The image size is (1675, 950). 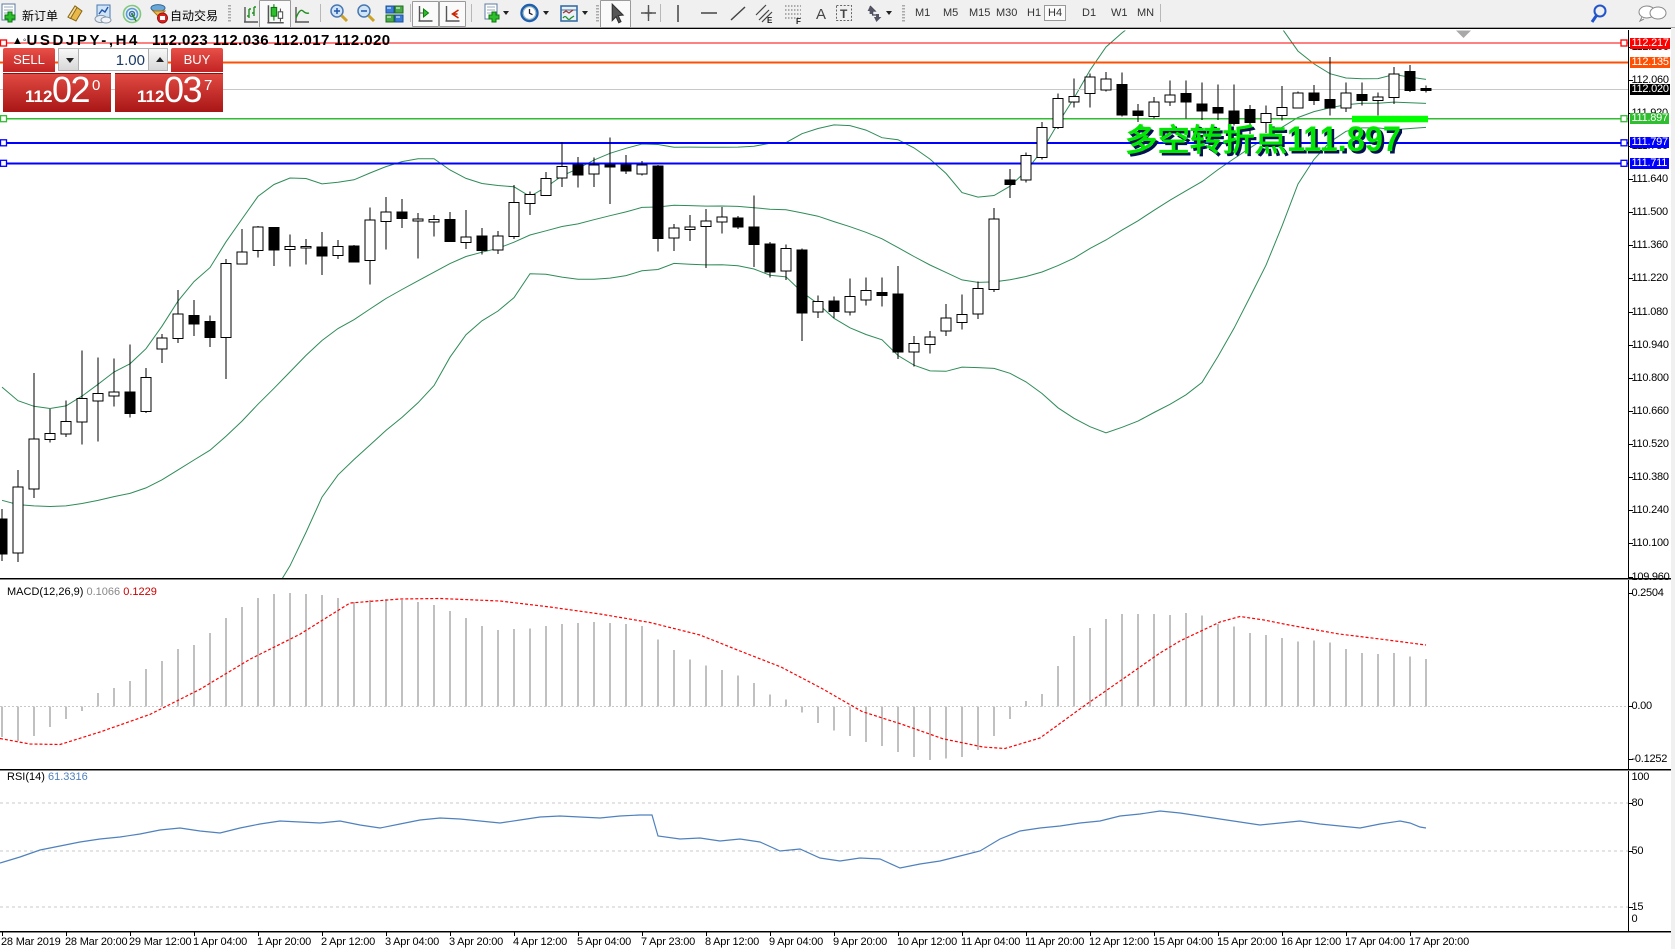 I want to click on svg-text: T, so click(x=844, y=14).